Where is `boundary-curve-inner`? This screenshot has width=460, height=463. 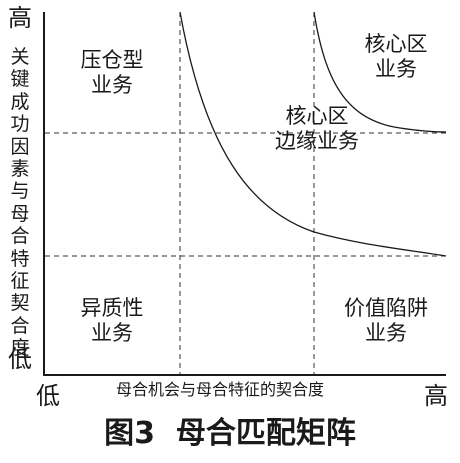 boundary-curve-inner is located at coordinates (380, 72).